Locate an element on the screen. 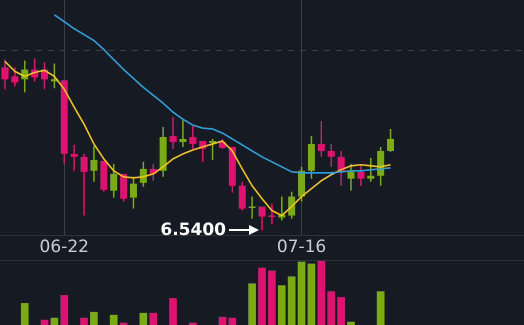 The image size is (524, 325). x-tick-label: 06-22 is located at coordinates (64, 247).